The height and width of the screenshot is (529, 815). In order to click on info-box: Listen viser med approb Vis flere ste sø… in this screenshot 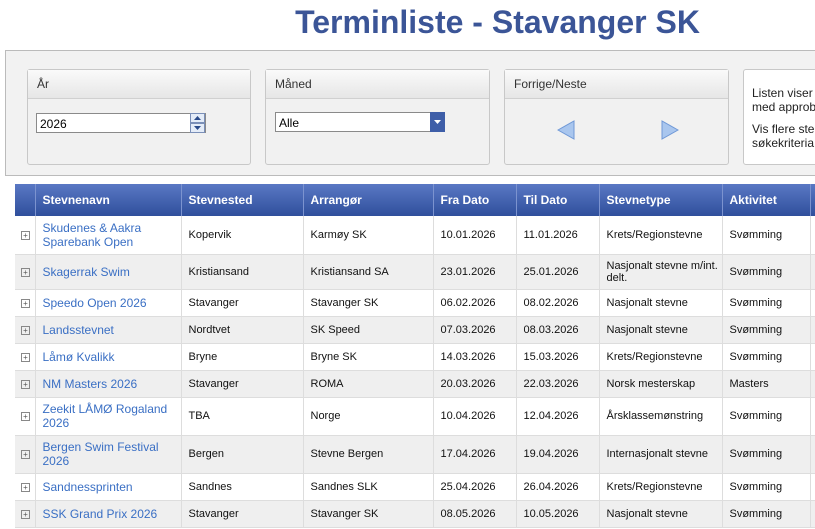, I will do `click(779, 117)`.